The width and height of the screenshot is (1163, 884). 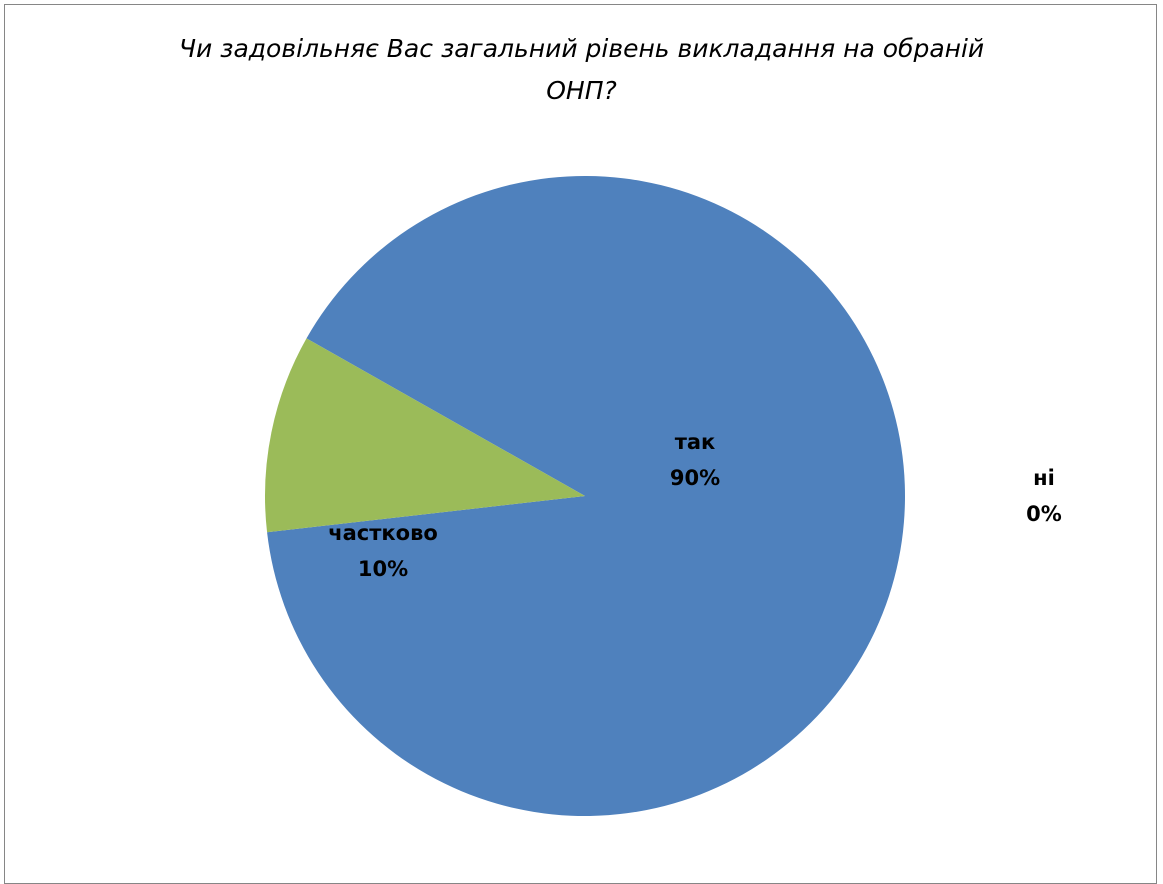 What do you see at coordinates (581, 90) in the screenshot?
I see `chart-title-line-2: ОНП?` at bounding box center [581, 90].